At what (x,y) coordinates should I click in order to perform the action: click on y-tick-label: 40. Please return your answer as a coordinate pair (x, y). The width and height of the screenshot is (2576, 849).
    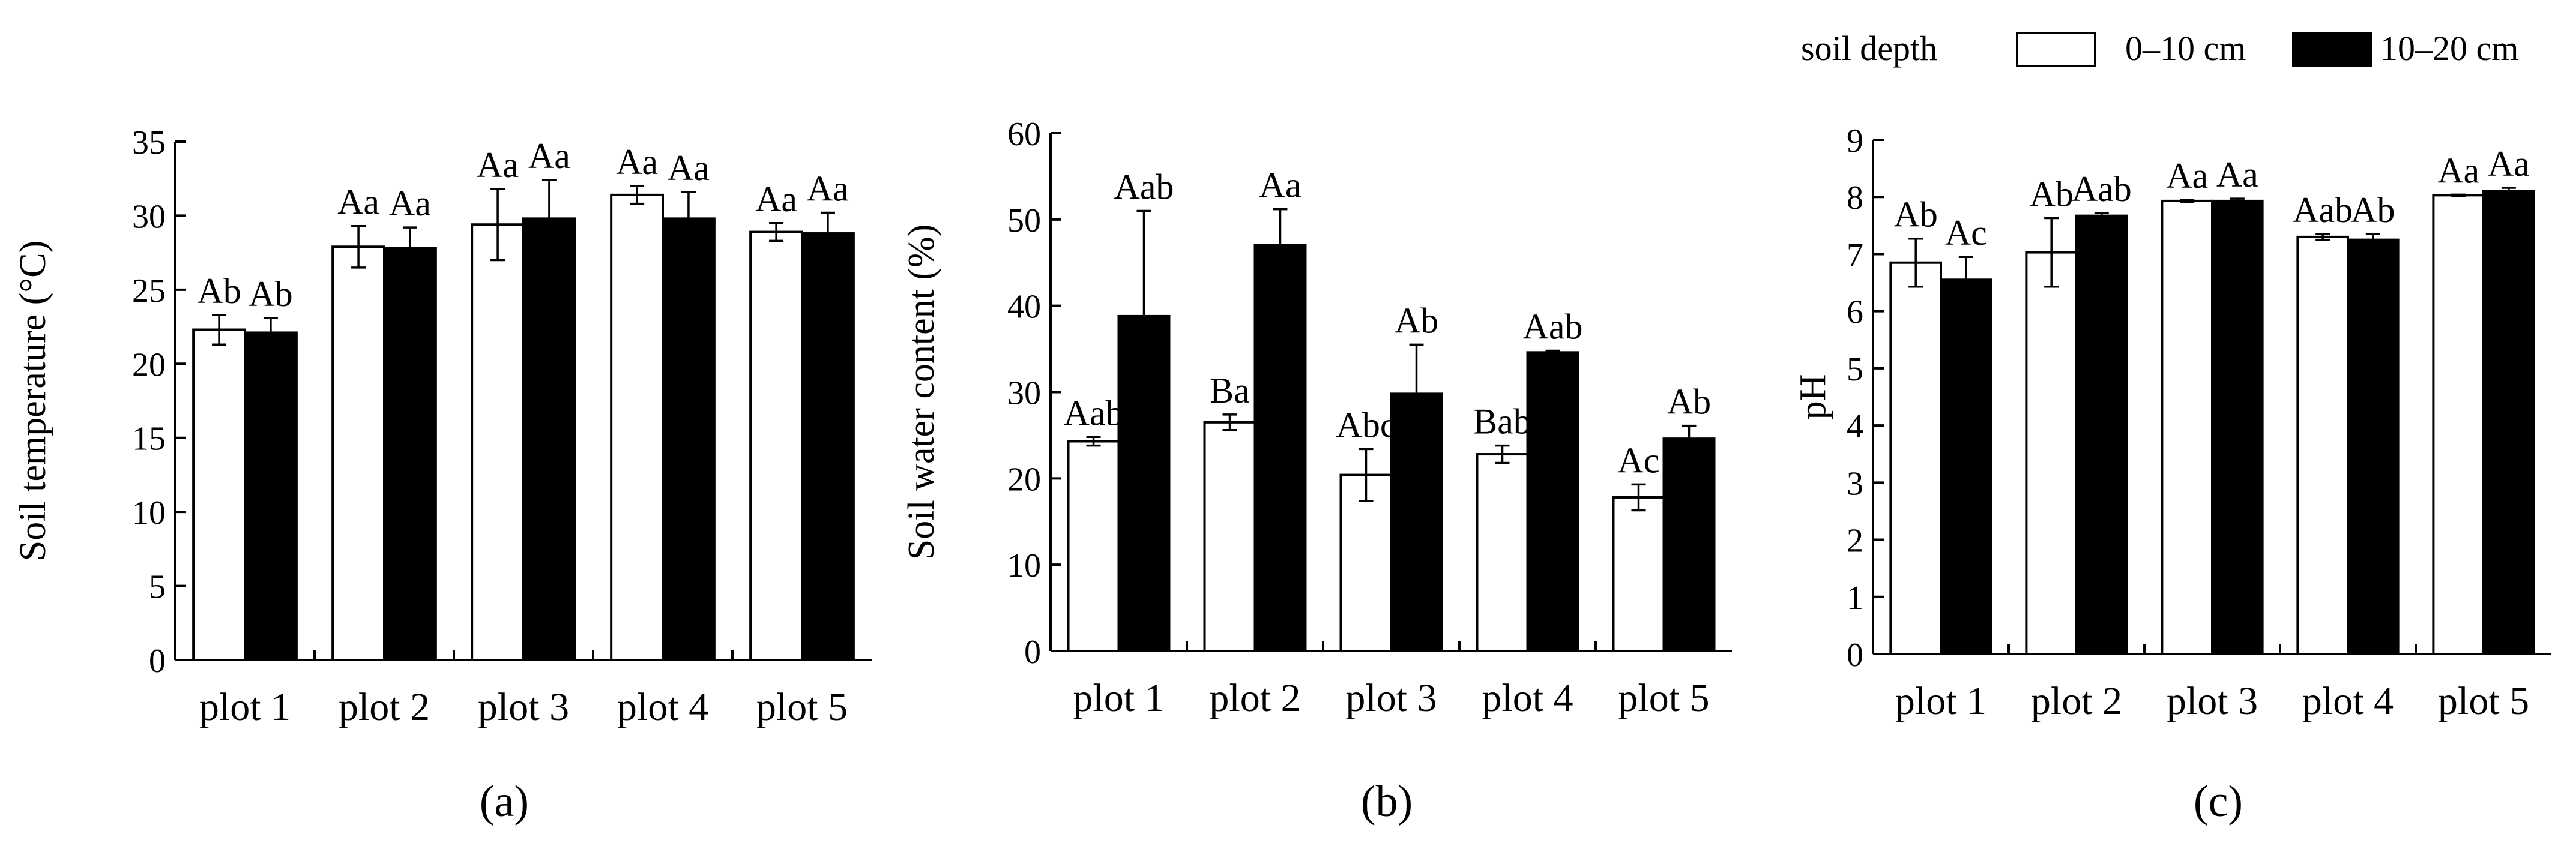
    Looking at the image, I should click on (1024, 307).